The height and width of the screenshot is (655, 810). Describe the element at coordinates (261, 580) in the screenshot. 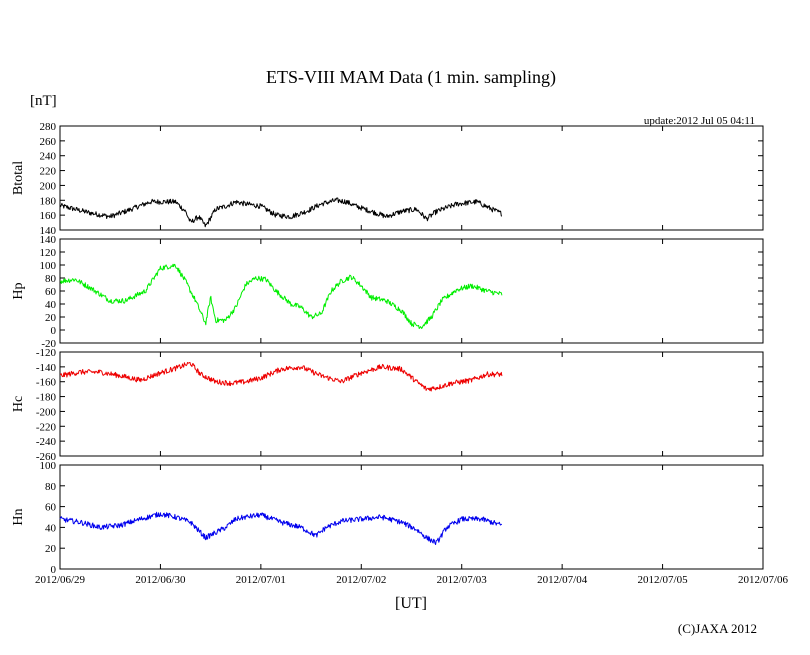

I see `x-tick-label: 2012/07/01` at that location.